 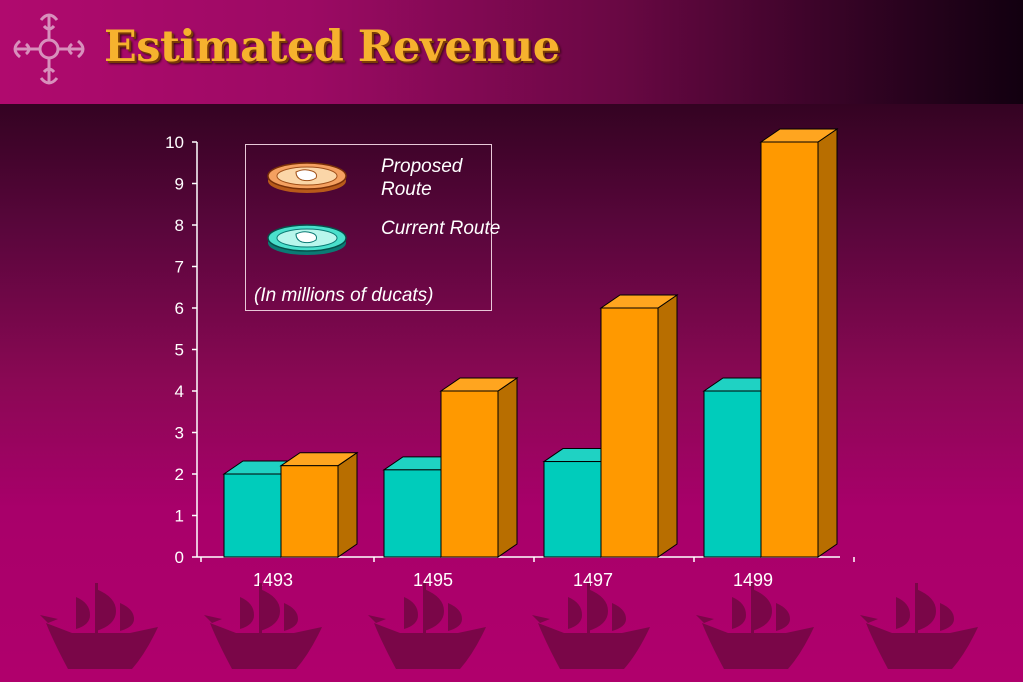 What do you see at coordinates (364, 178) in the screenshot?
I see `legend-item-proposed: Proposed Route` at bounding box center [364, 178].